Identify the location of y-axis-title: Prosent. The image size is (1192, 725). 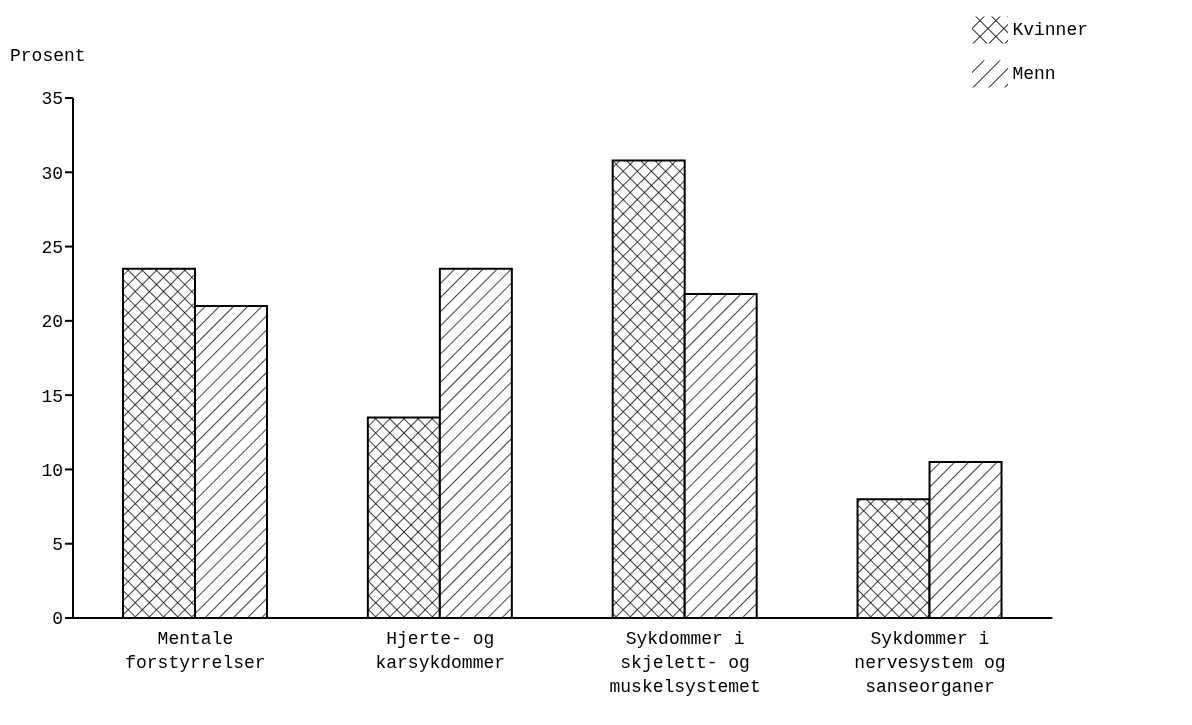
(48, 56).